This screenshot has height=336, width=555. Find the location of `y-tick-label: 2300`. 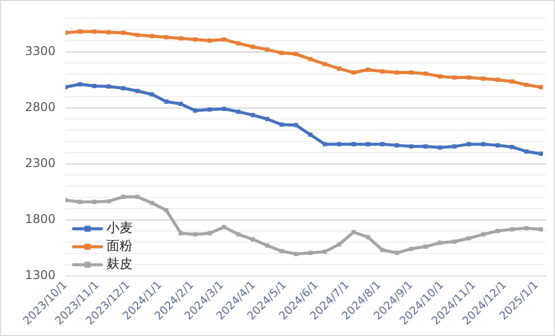

y-tick-label: 2300 is located at coordinates (40, 163).